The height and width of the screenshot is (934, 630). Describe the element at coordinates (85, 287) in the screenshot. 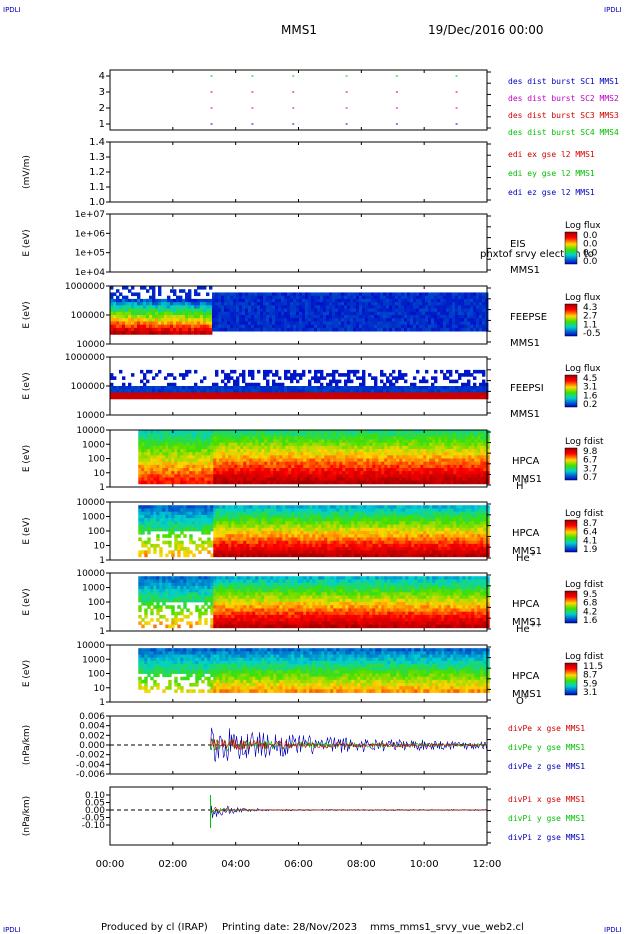

I see `ytick-label-feepse-0: 1000000` at that location.